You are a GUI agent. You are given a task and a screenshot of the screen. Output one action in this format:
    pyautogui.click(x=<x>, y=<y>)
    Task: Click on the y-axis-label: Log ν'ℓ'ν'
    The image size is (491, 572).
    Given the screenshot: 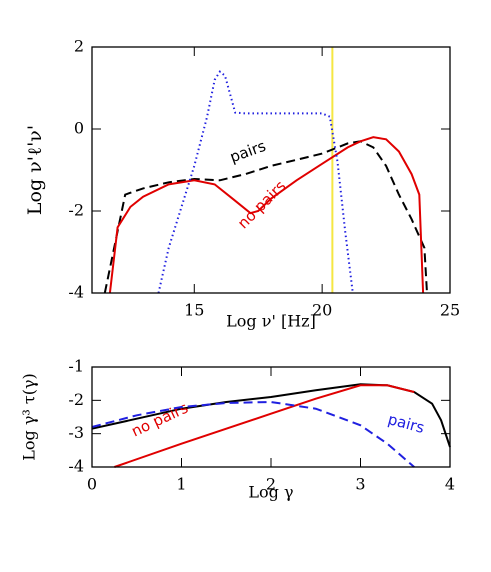 What is the action you would take?
    pyautogui.click(x=35, y=170)
    